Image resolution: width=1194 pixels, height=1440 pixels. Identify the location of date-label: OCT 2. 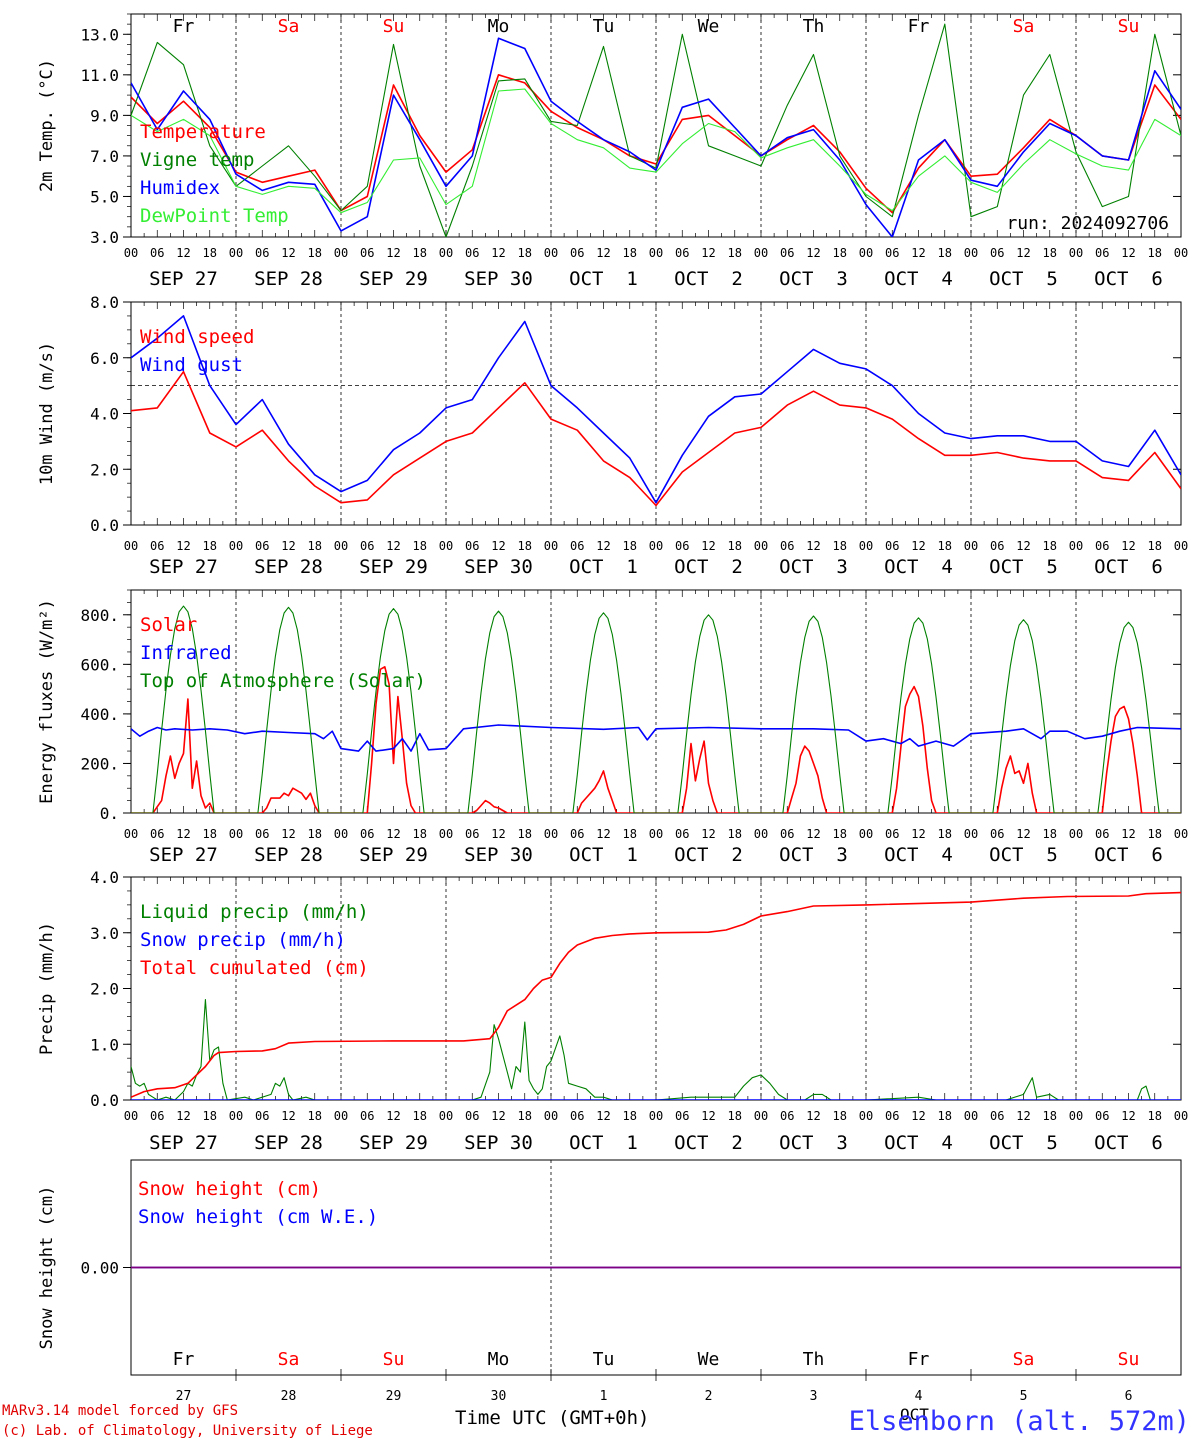
(708, 567).